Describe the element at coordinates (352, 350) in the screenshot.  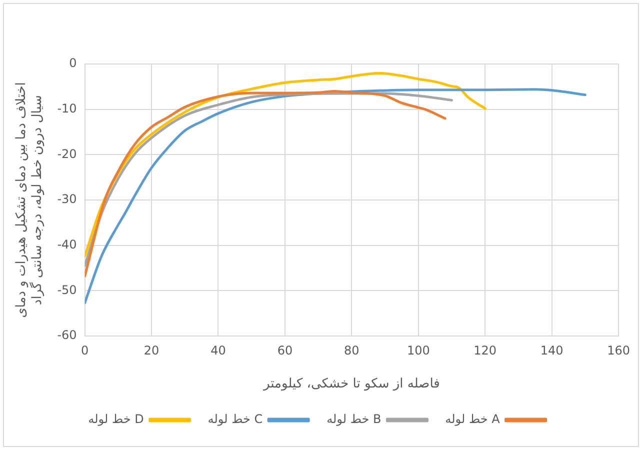
I see `x-tick-label: 80` at that location.